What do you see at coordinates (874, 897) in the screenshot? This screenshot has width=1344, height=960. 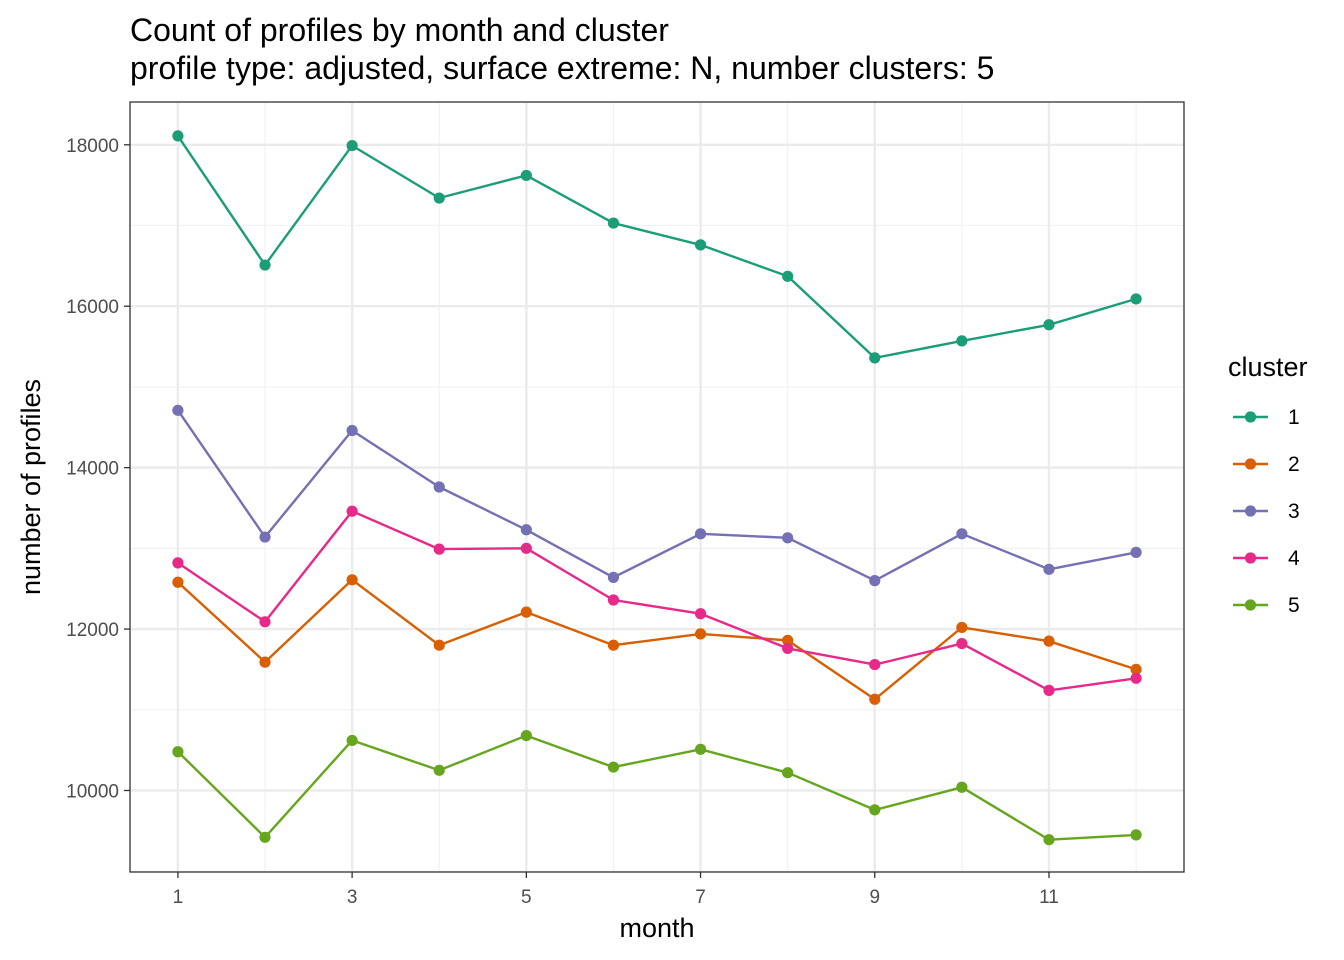 I see `x-tick-label: 9` at bounding box center [874, 897].